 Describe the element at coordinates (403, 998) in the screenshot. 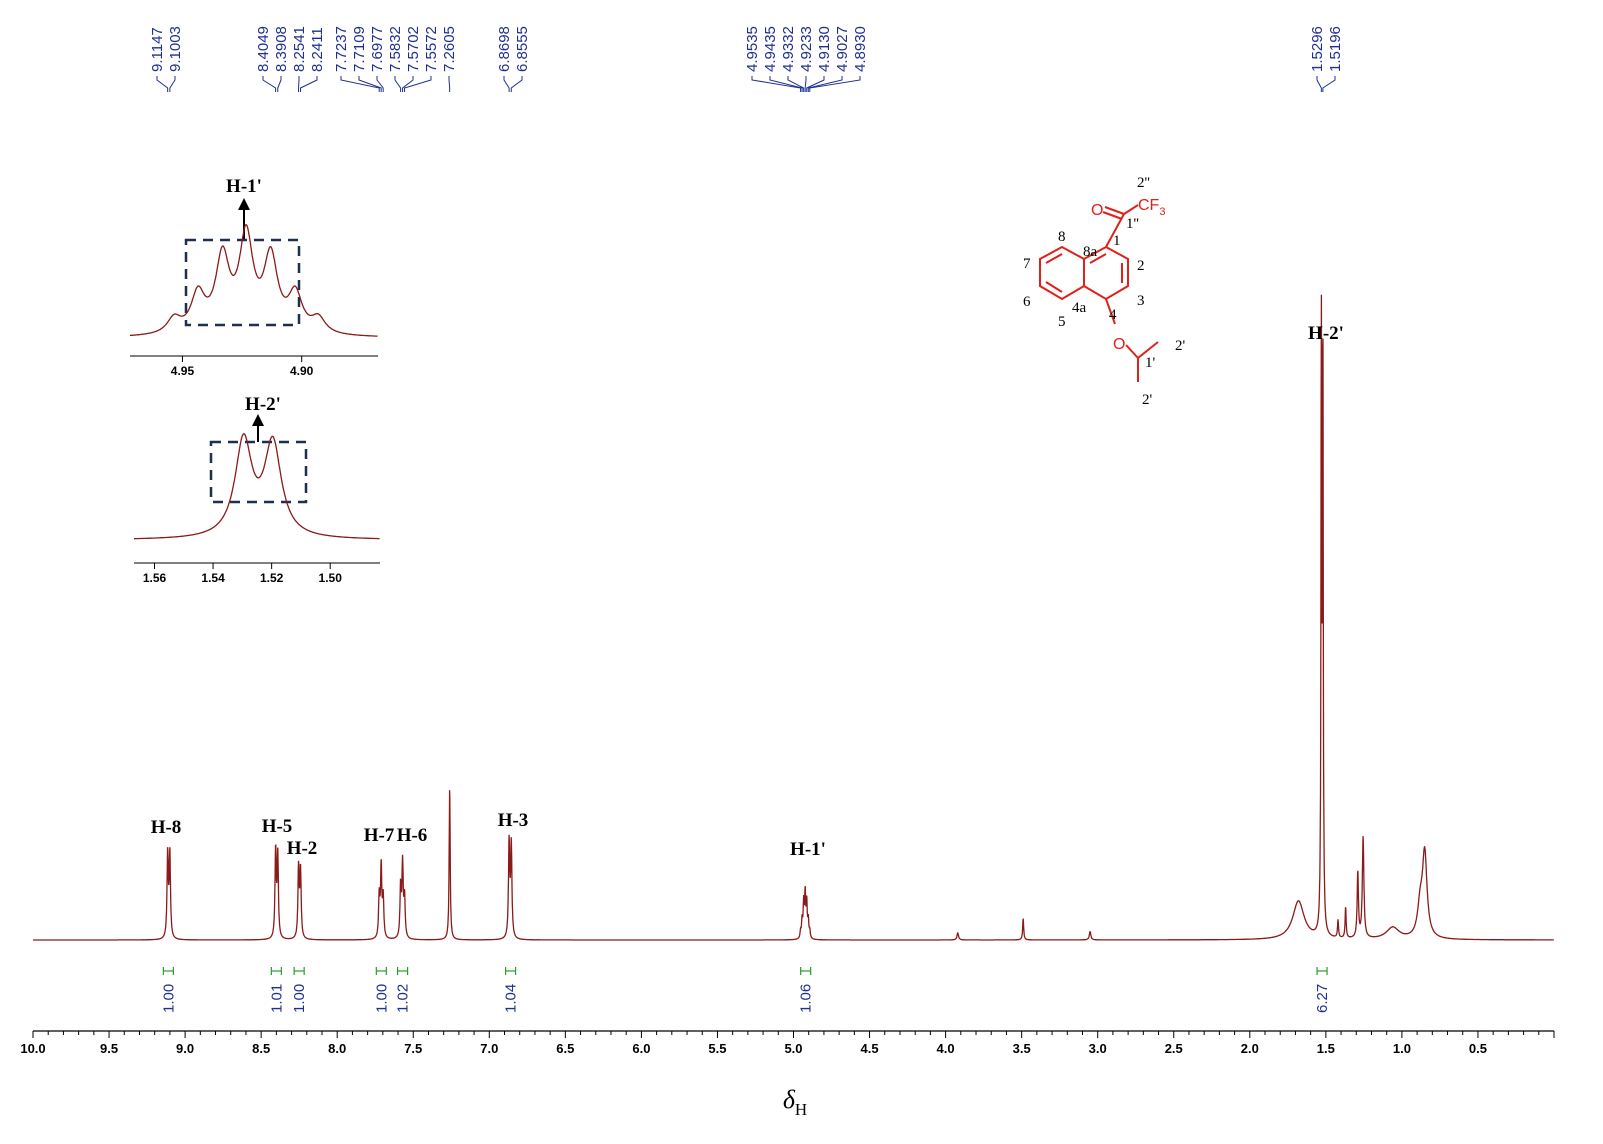

I see `integral-value: 1.02` at that location.